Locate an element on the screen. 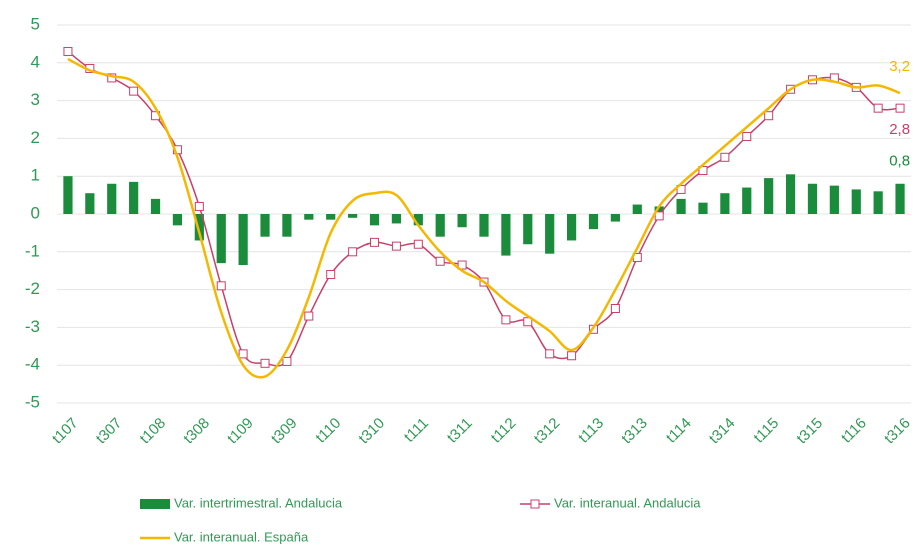 The width and height of the screenshot is (914, 548). data-label: 0,8 is located at coordinates (899, 161).